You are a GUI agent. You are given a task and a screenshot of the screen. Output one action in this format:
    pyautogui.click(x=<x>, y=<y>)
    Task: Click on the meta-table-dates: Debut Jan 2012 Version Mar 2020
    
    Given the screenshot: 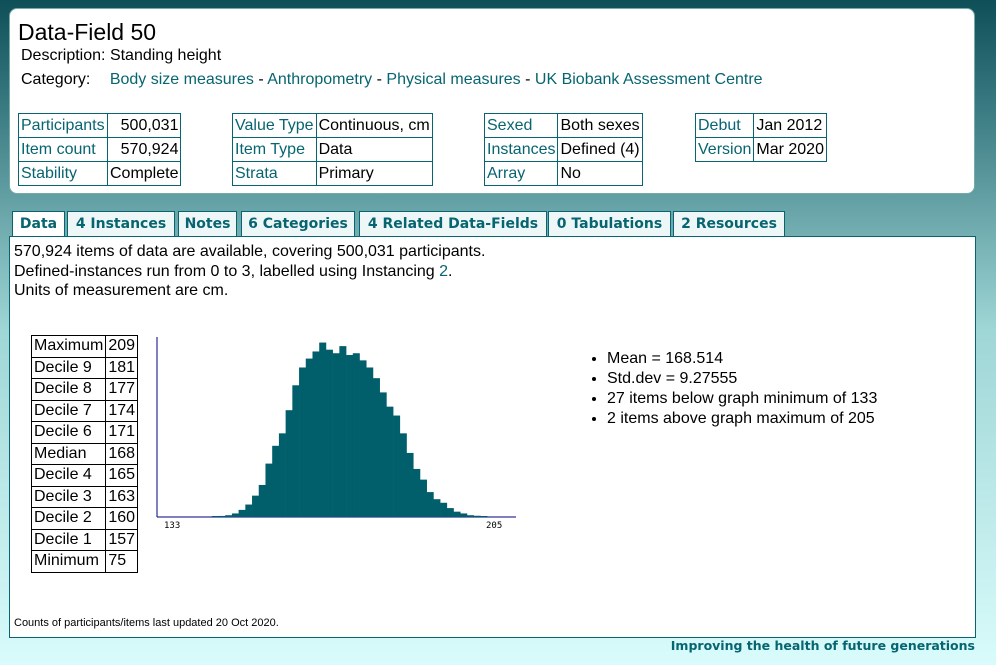 What is the action you would take?
    pyautogui.click(x=760, y=137)
    